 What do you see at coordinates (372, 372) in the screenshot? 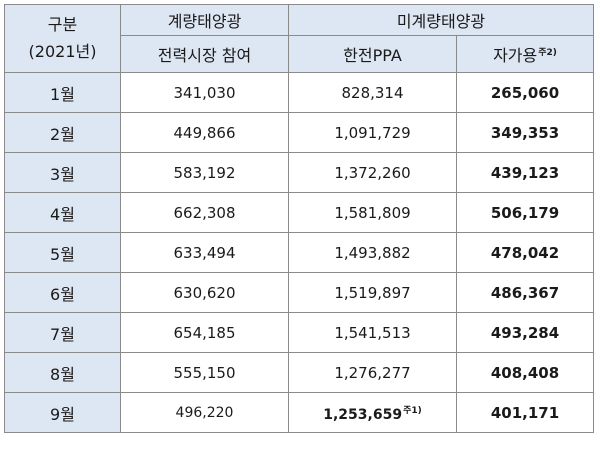
I see `ppa-cell: 1,276,277` at bounding box center [372, 372].